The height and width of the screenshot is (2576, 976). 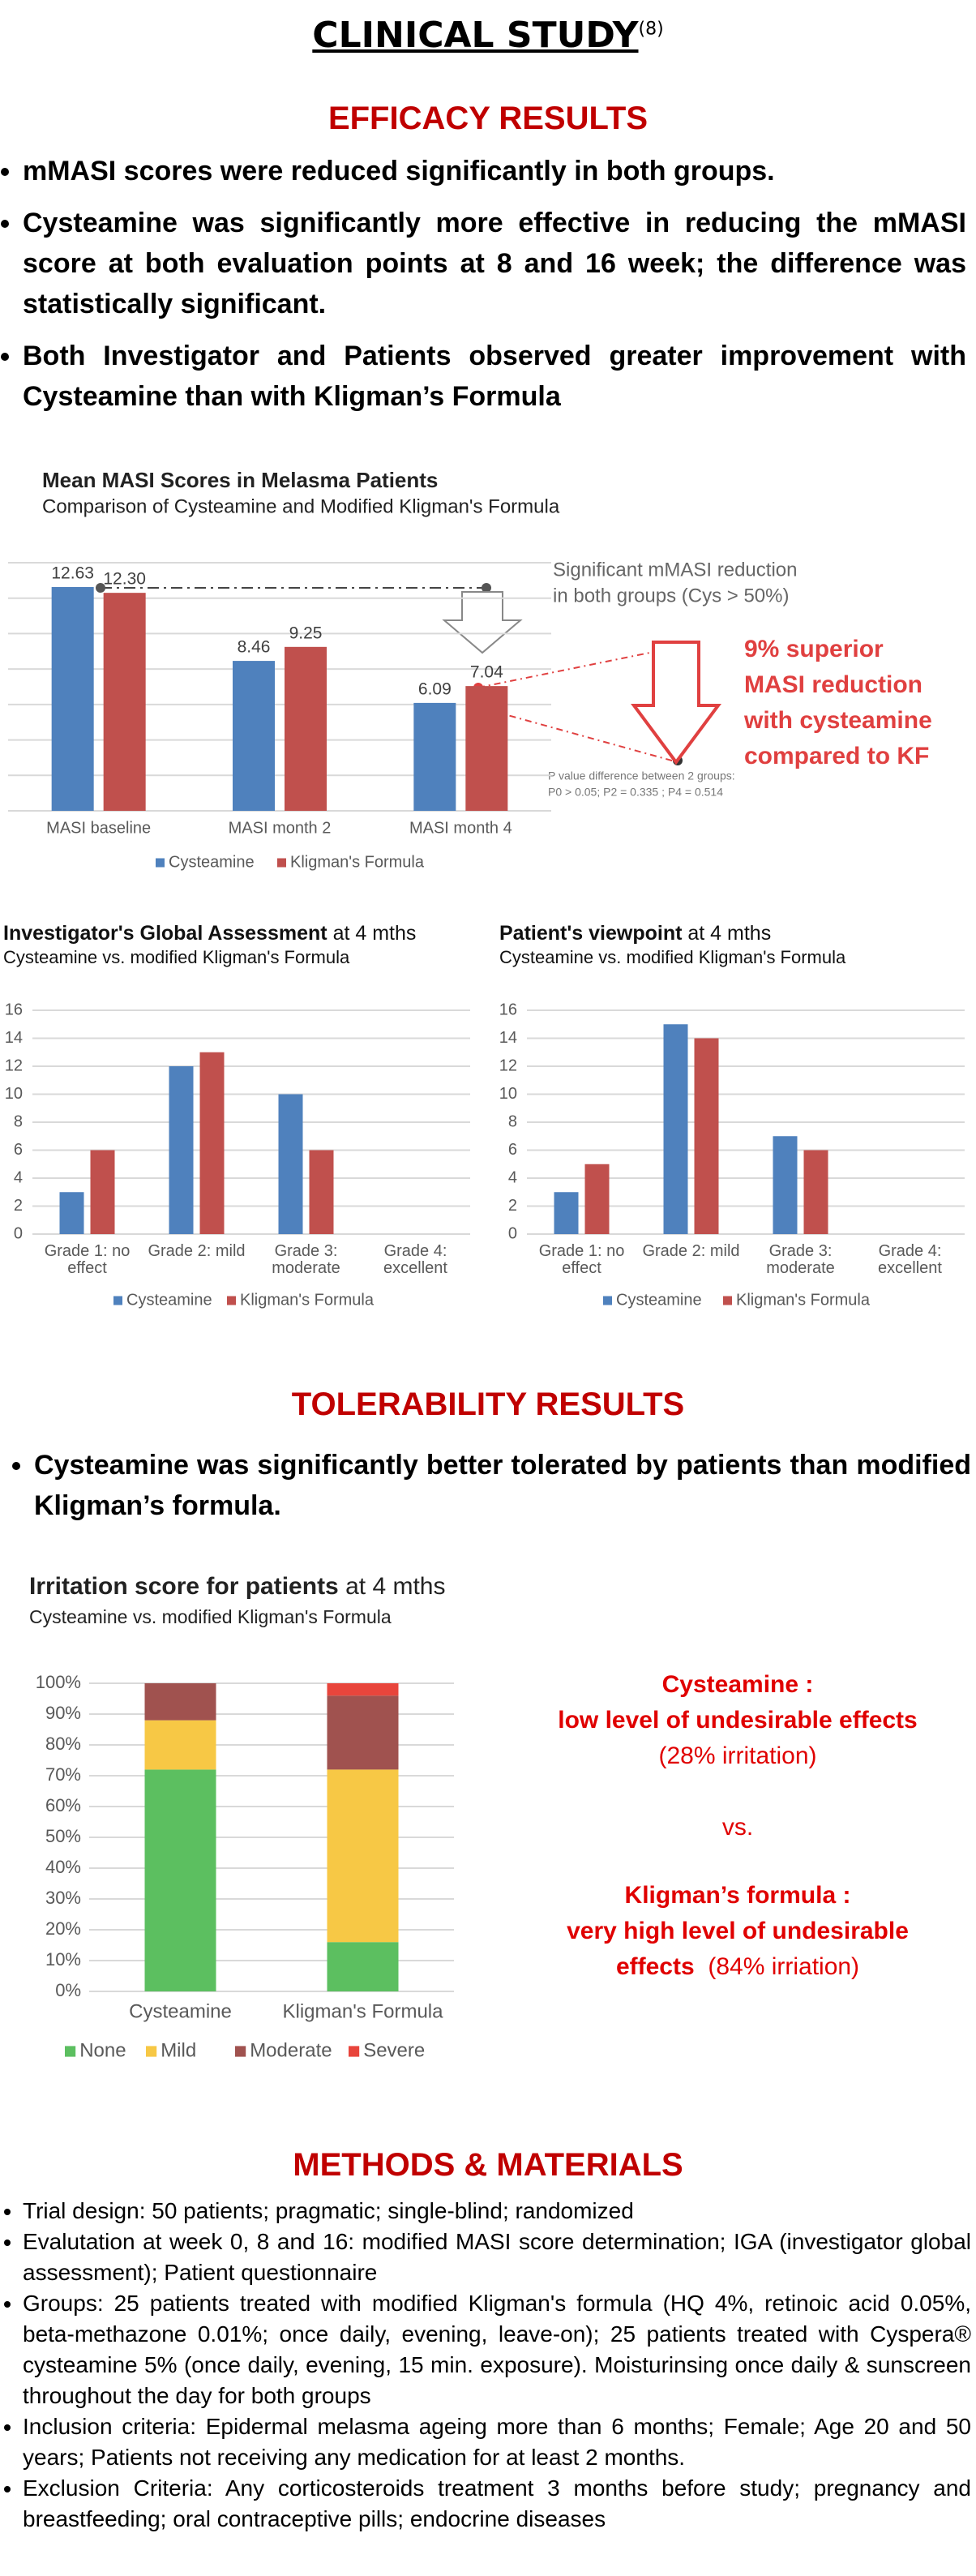 I want to click on annotation: MASI reduction, so click(x=833, y=684).